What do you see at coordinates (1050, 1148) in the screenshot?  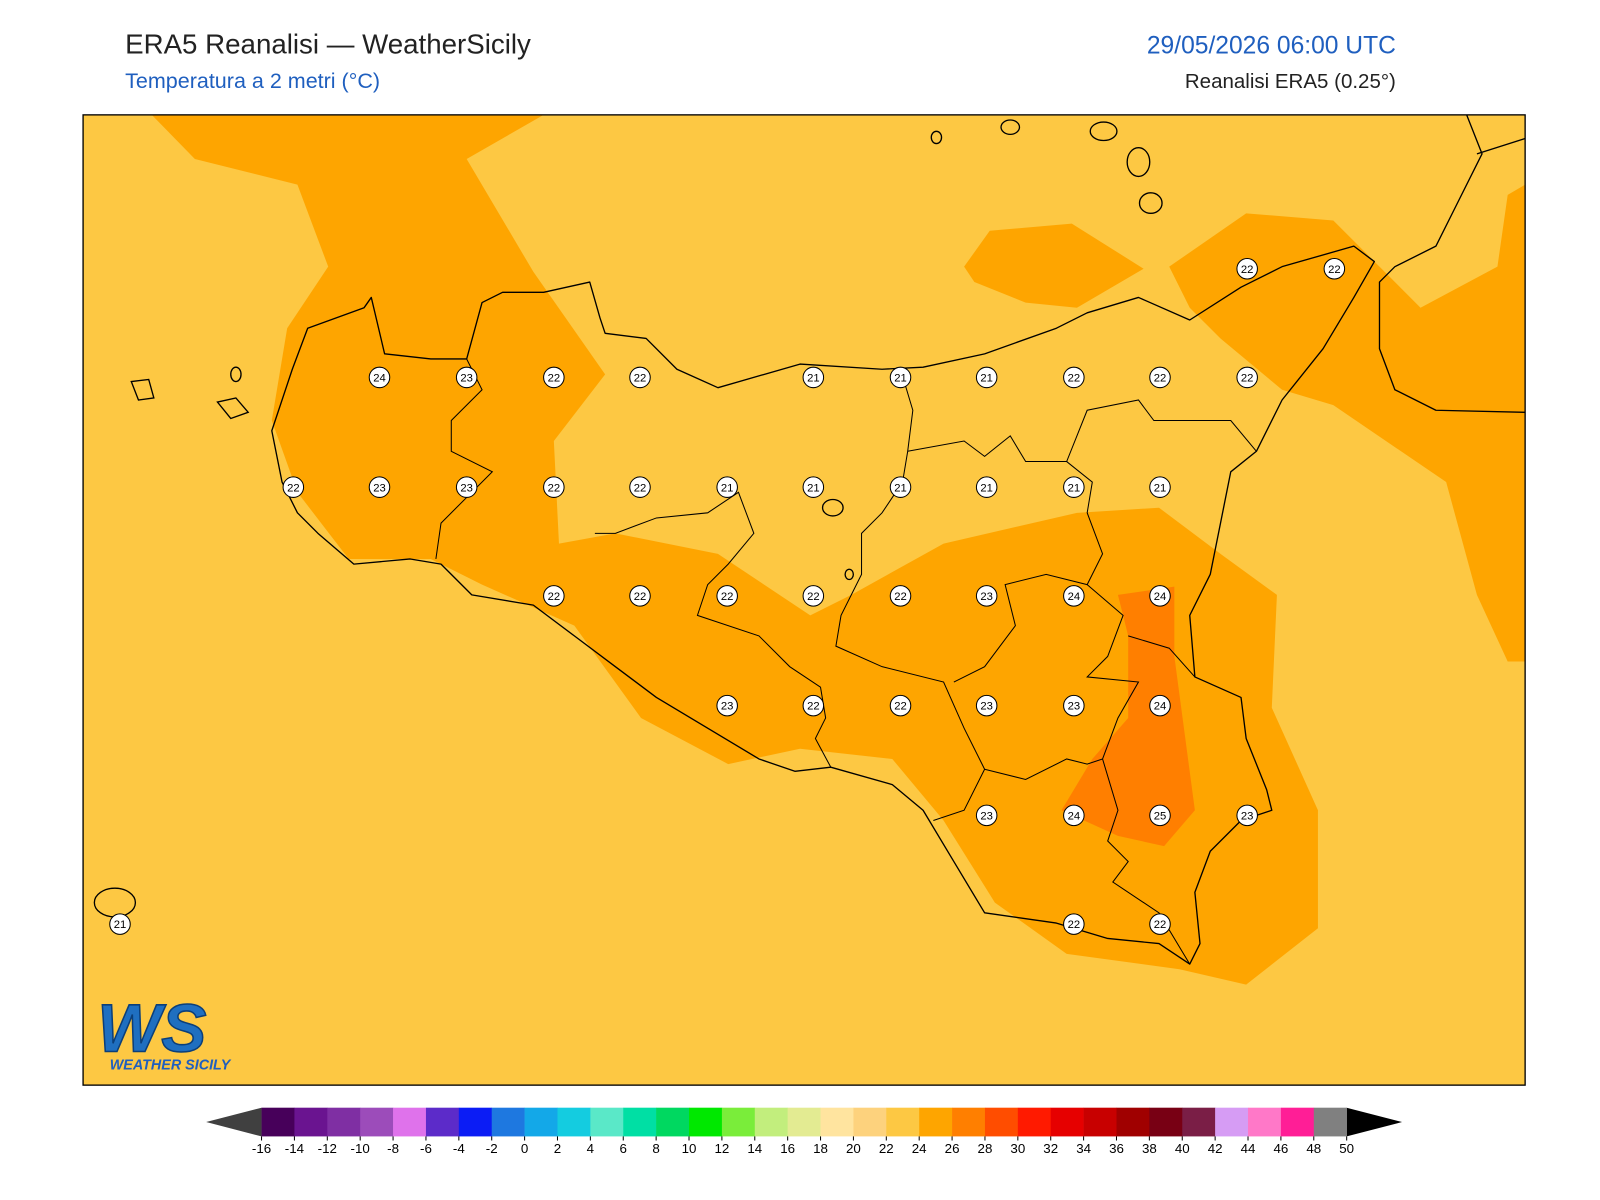 I see `colorbar-tick-label: 32` at bounding box center [1050, 1148].